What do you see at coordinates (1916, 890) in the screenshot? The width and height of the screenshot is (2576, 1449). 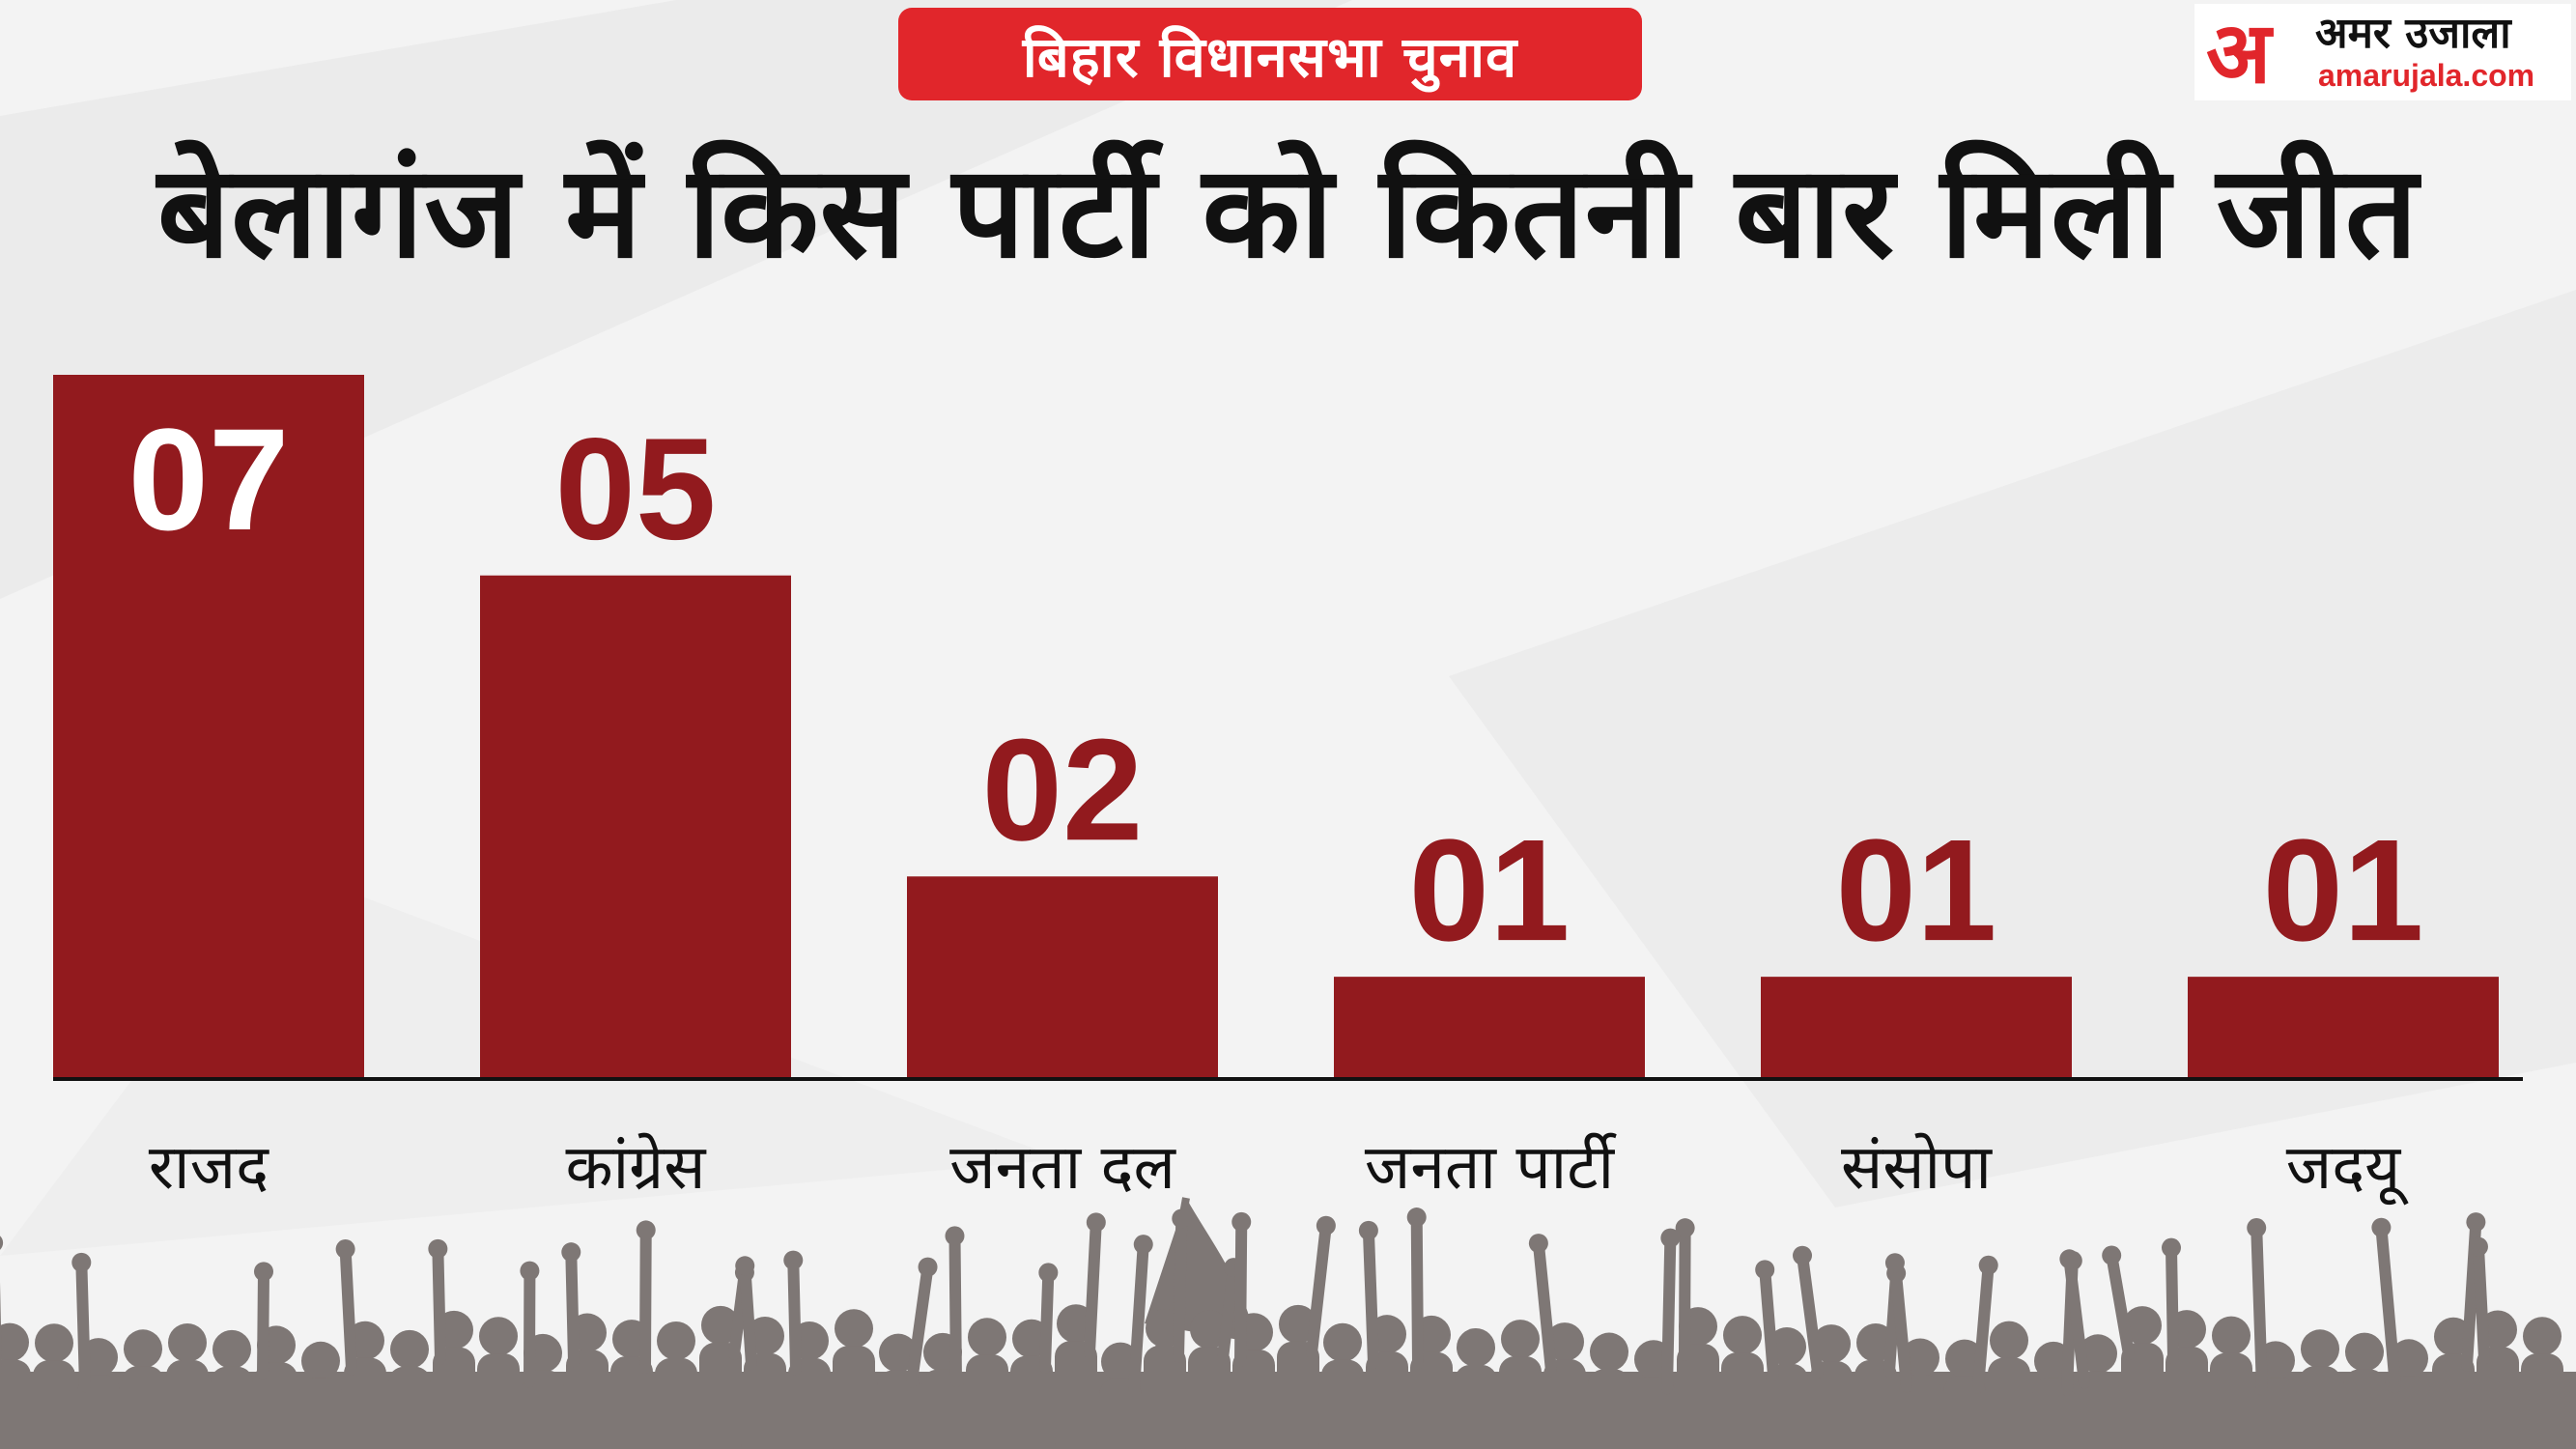 I see `value-label-4: 01` at bounding box center [1916, 890].